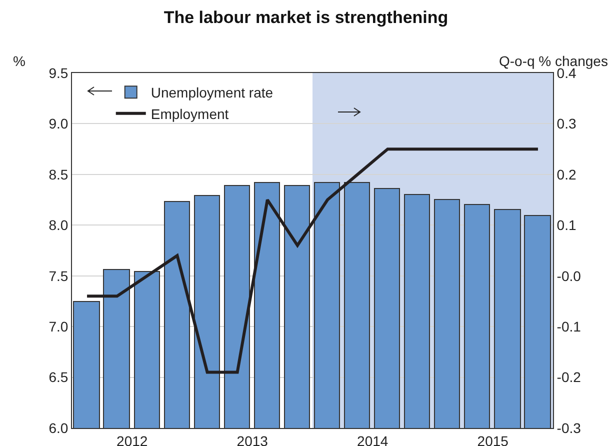 This screenshot has height=446, width=612. What do you see at coordinates (58, 225) in the screenshot?
I see `y-tick-label: 8.0` at bounding box center [58, 225].